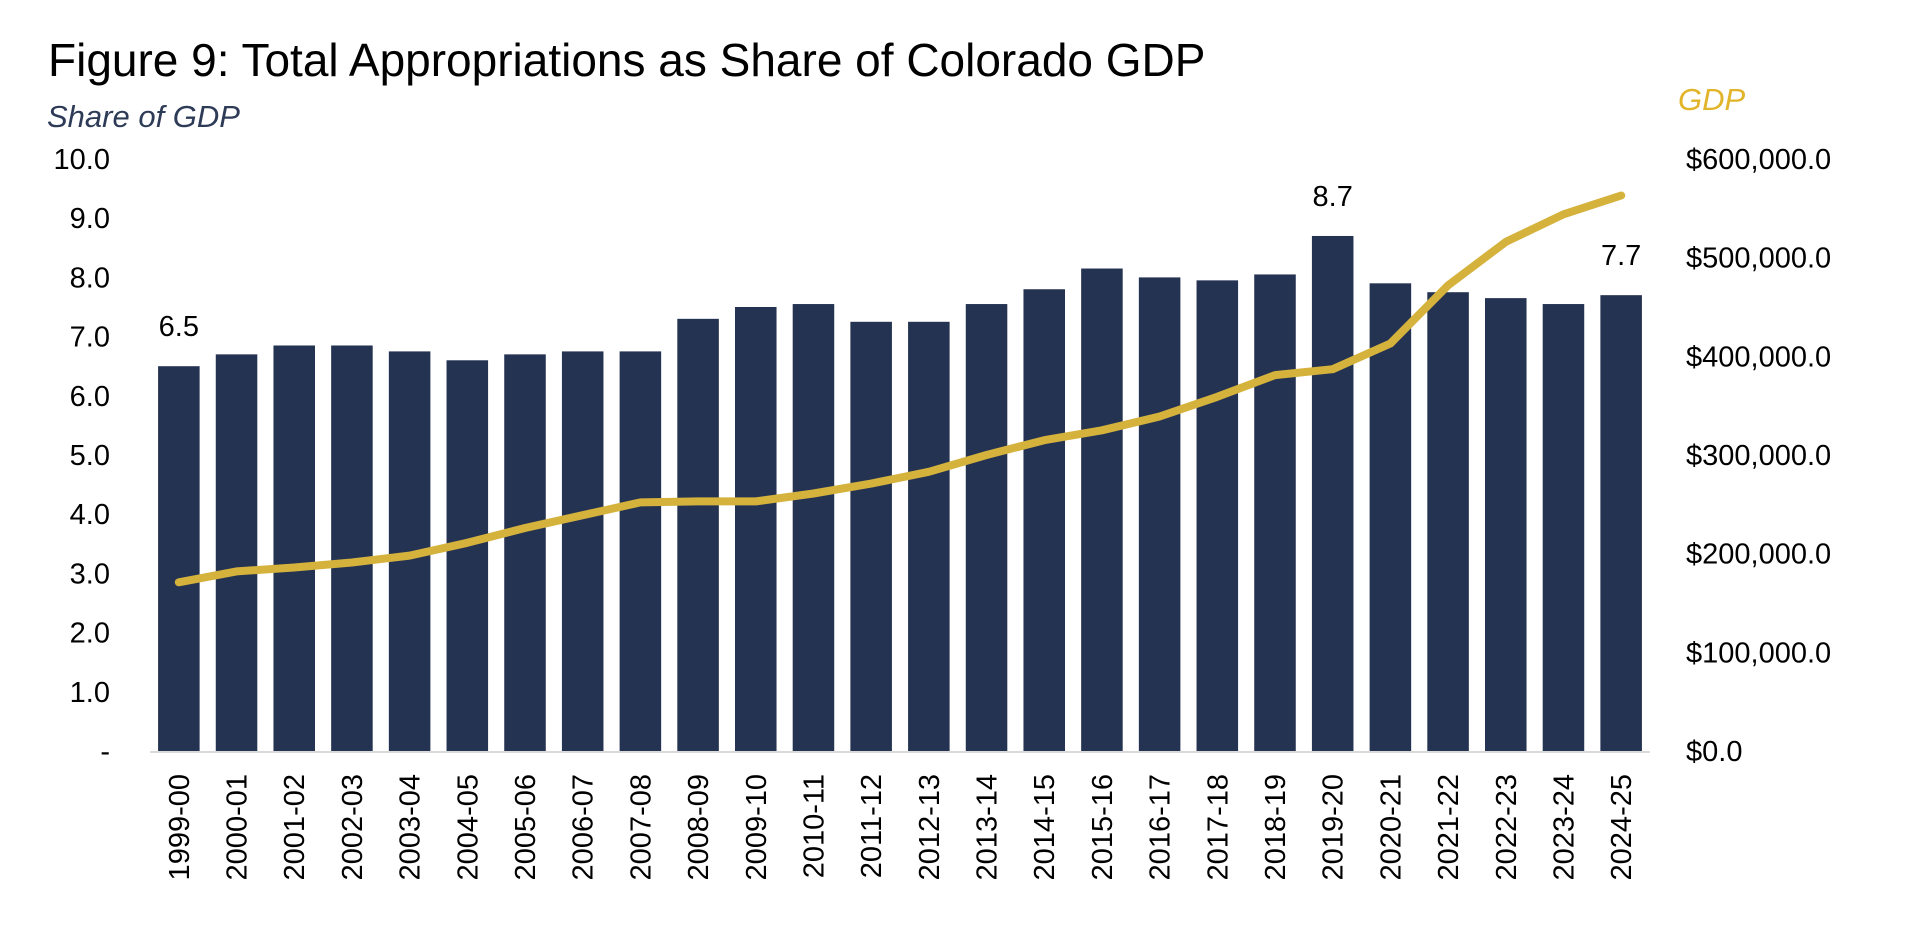  Describe the element at coordinates (238, 827) in the screenshot. I see `x-tick-label: 2000-01` at that location.